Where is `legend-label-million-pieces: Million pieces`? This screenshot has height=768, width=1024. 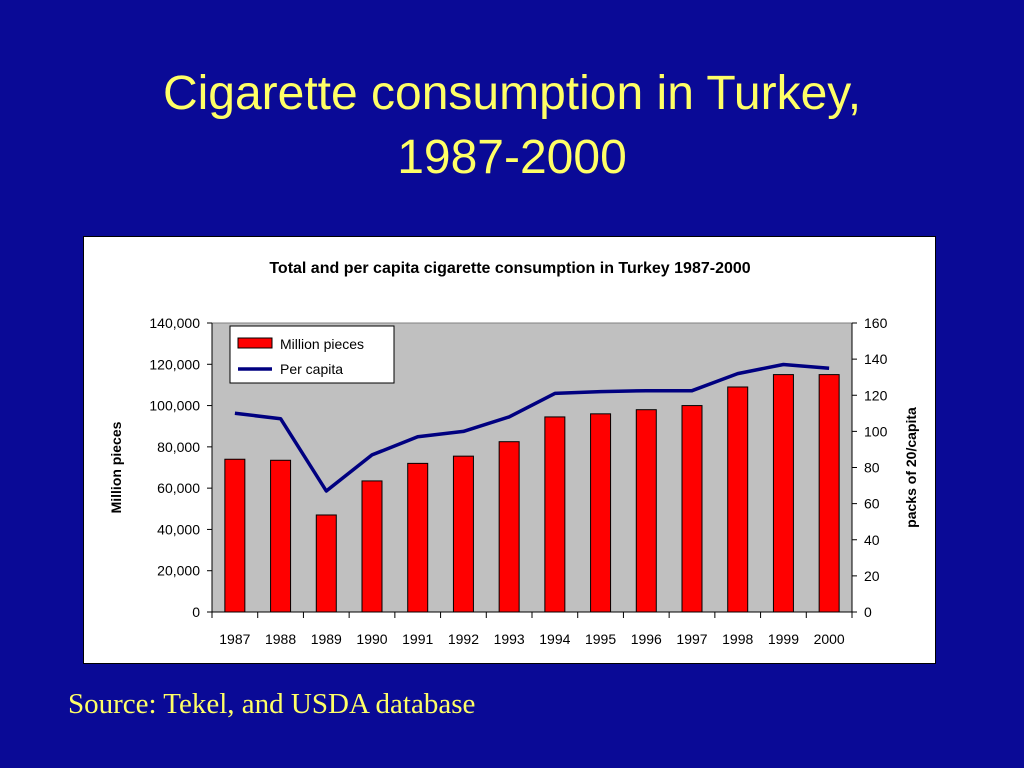
legend-label-million-pieces: Million pieces is located at coordinates (322, 344).